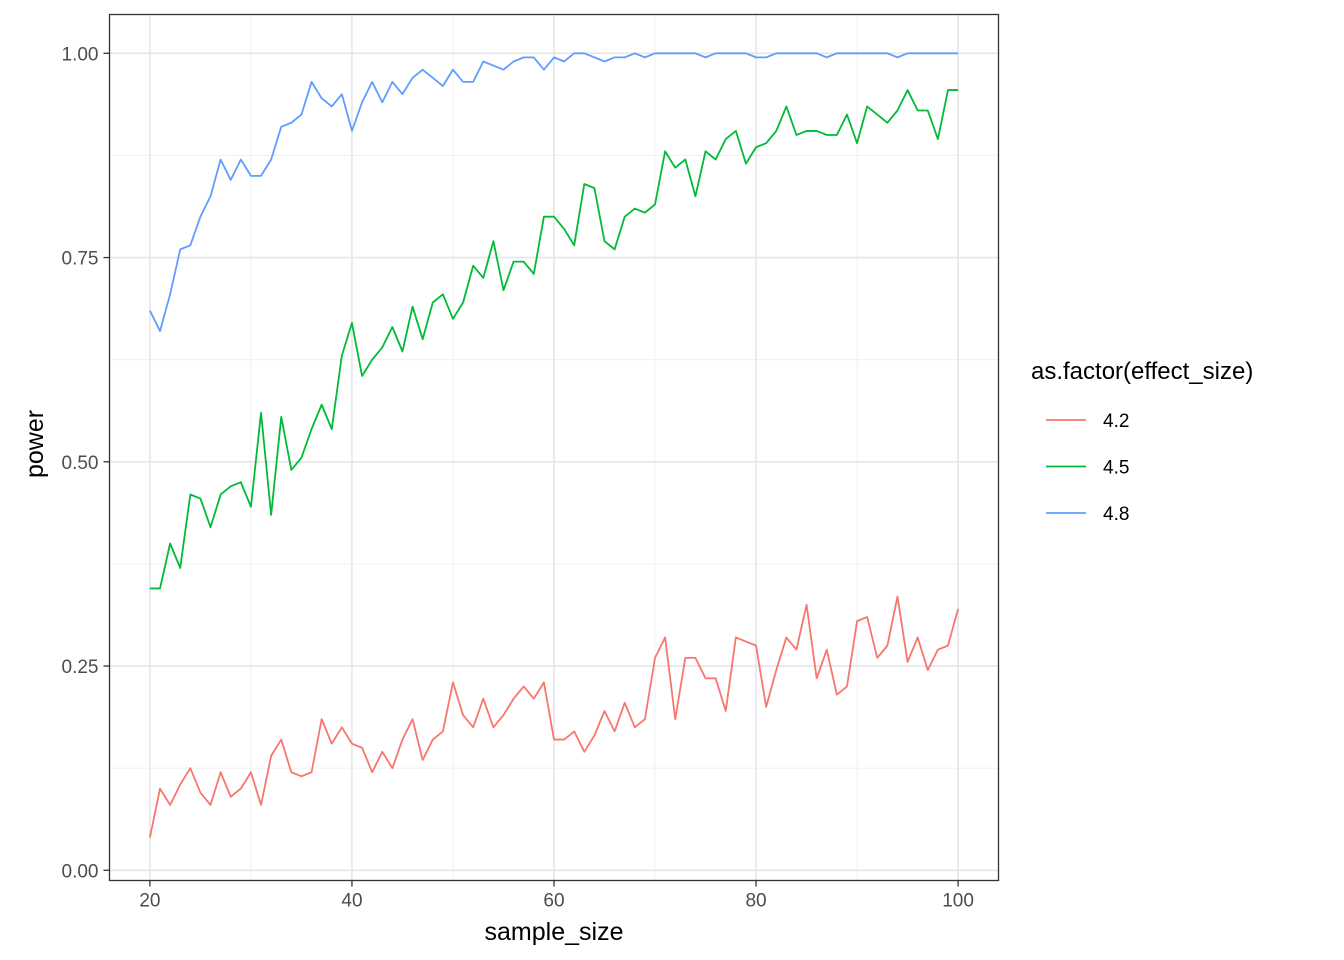  What do you see at coordinates (1142, 371) in the screenshot?
I see `legend-title: as.factor(effect_size)` at bounding box center [1142, 371].